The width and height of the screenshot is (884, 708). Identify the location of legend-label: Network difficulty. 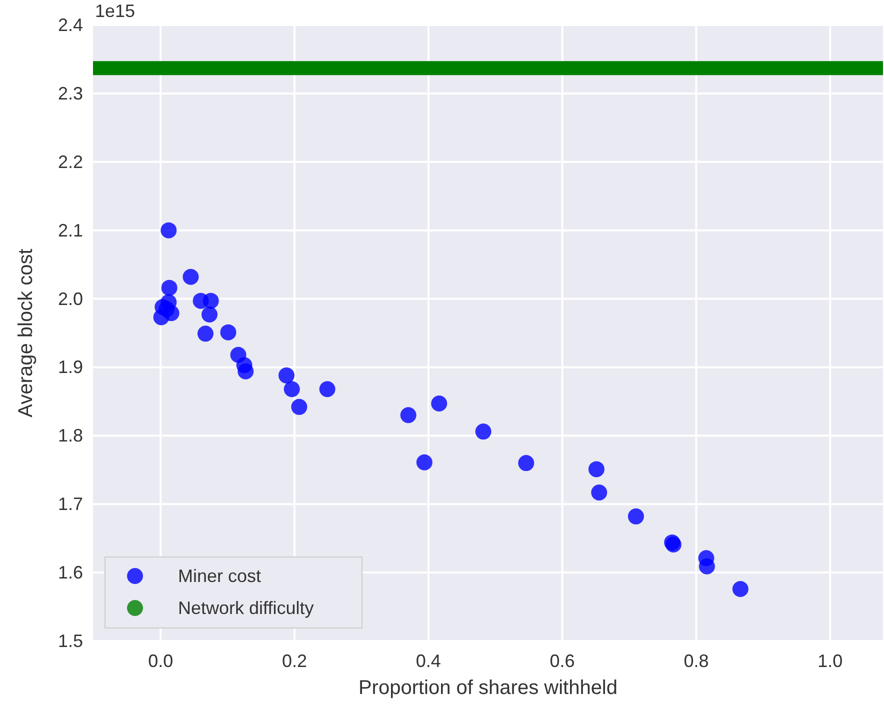
(246, 608).